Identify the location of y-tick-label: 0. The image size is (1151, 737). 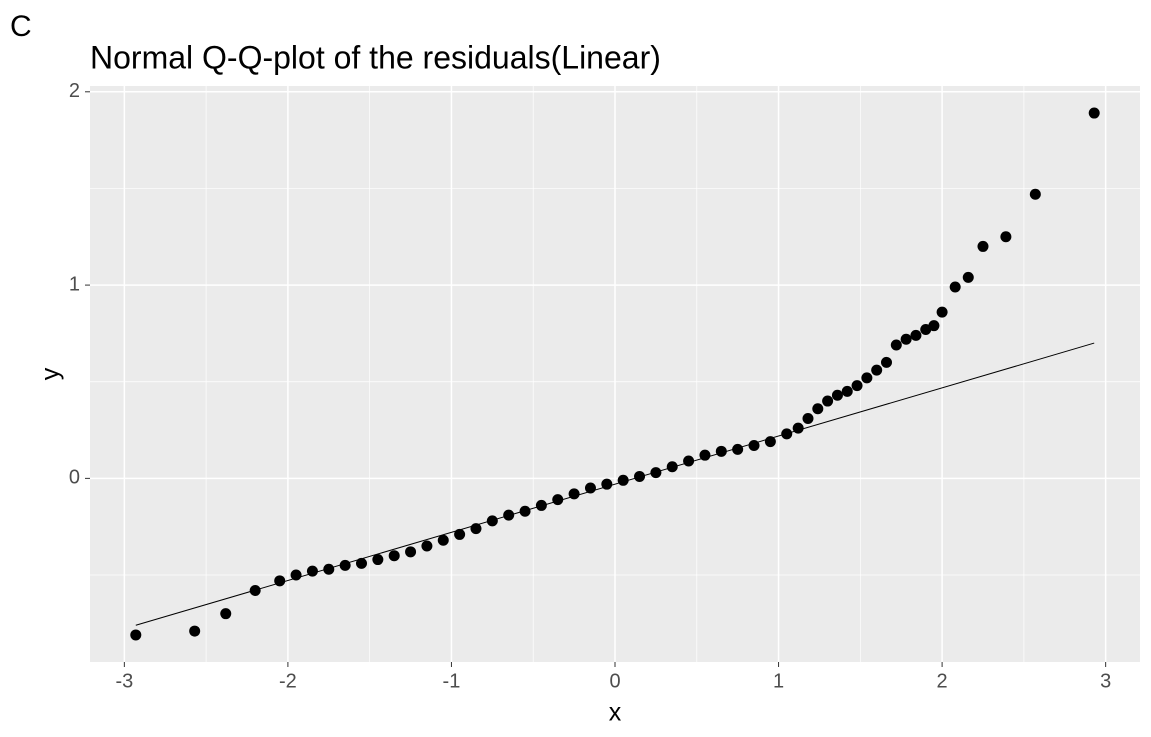
(74, 478).